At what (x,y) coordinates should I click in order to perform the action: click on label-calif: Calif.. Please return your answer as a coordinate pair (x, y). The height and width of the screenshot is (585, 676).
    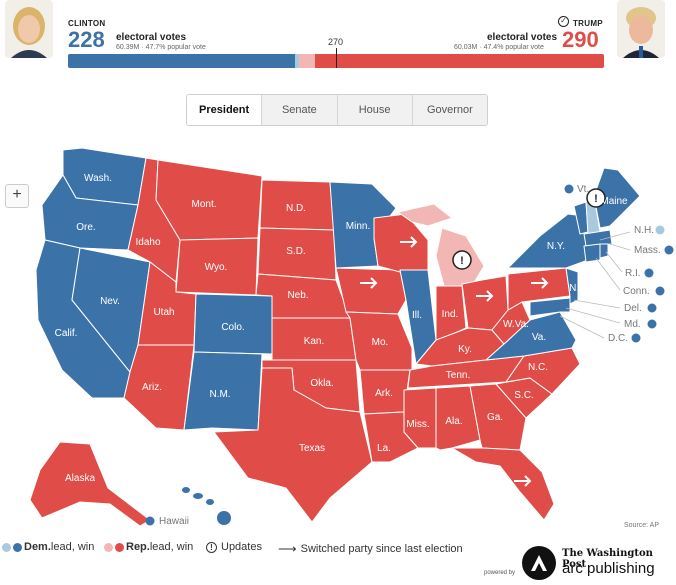
    Looking at the image, I should click on (66, 333).